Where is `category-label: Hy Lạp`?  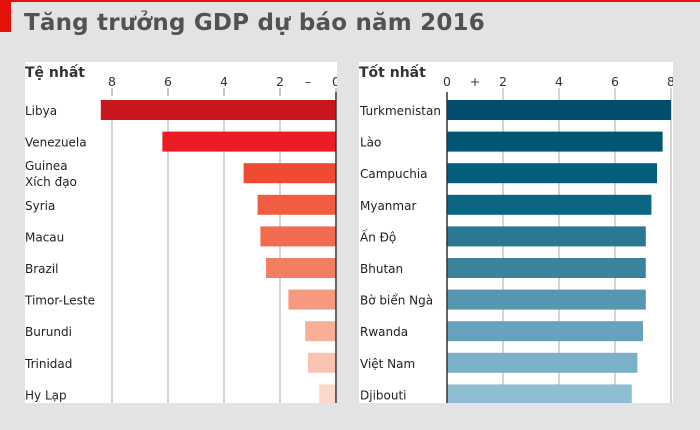
category-label: Hy Lạp is located at coordinates (46, 395).